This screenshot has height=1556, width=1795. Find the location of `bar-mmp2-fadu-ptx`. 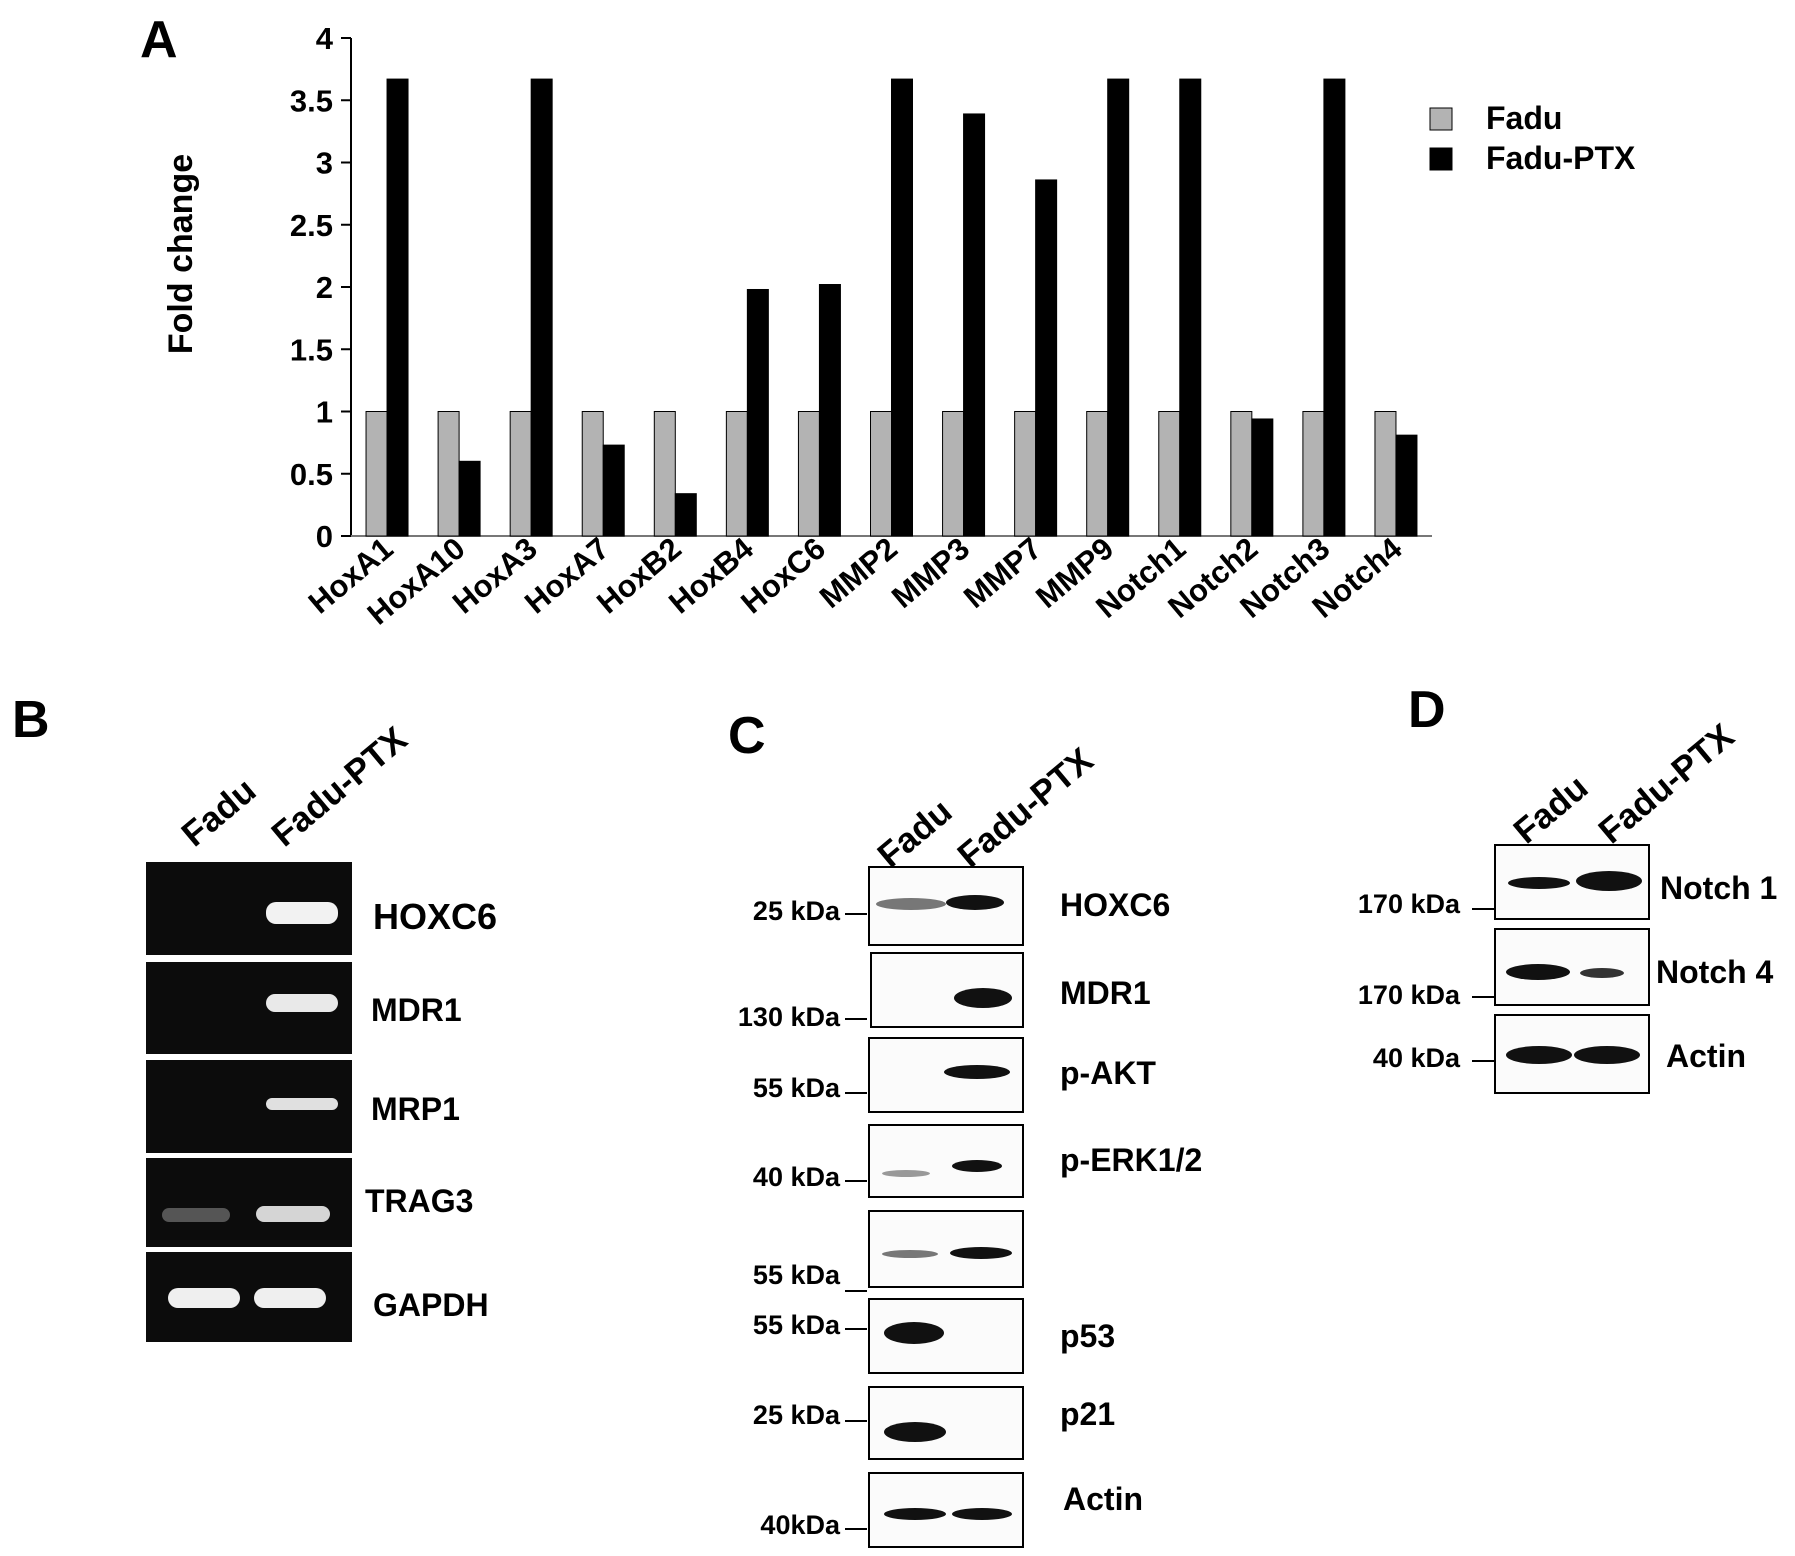

bar-mmp2-fadu-ptx is located at coordinates (902, 307).